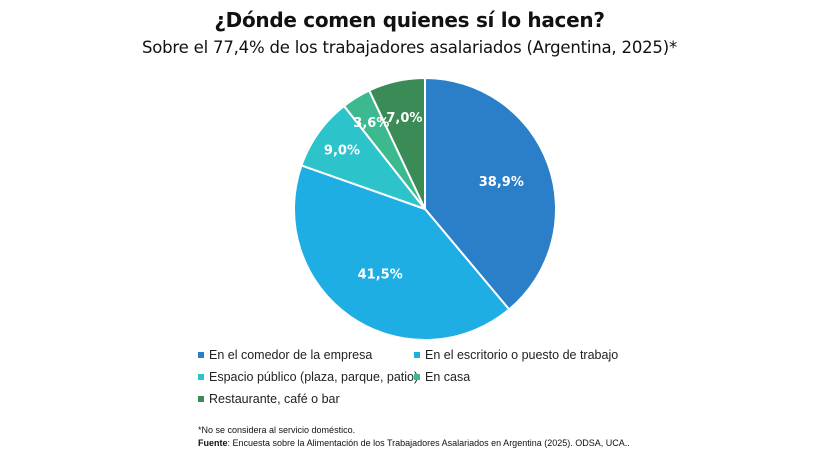  Describe the element at coordinates (342, 150) in the screenshot. I see `data-label: 9,0%` at that location.